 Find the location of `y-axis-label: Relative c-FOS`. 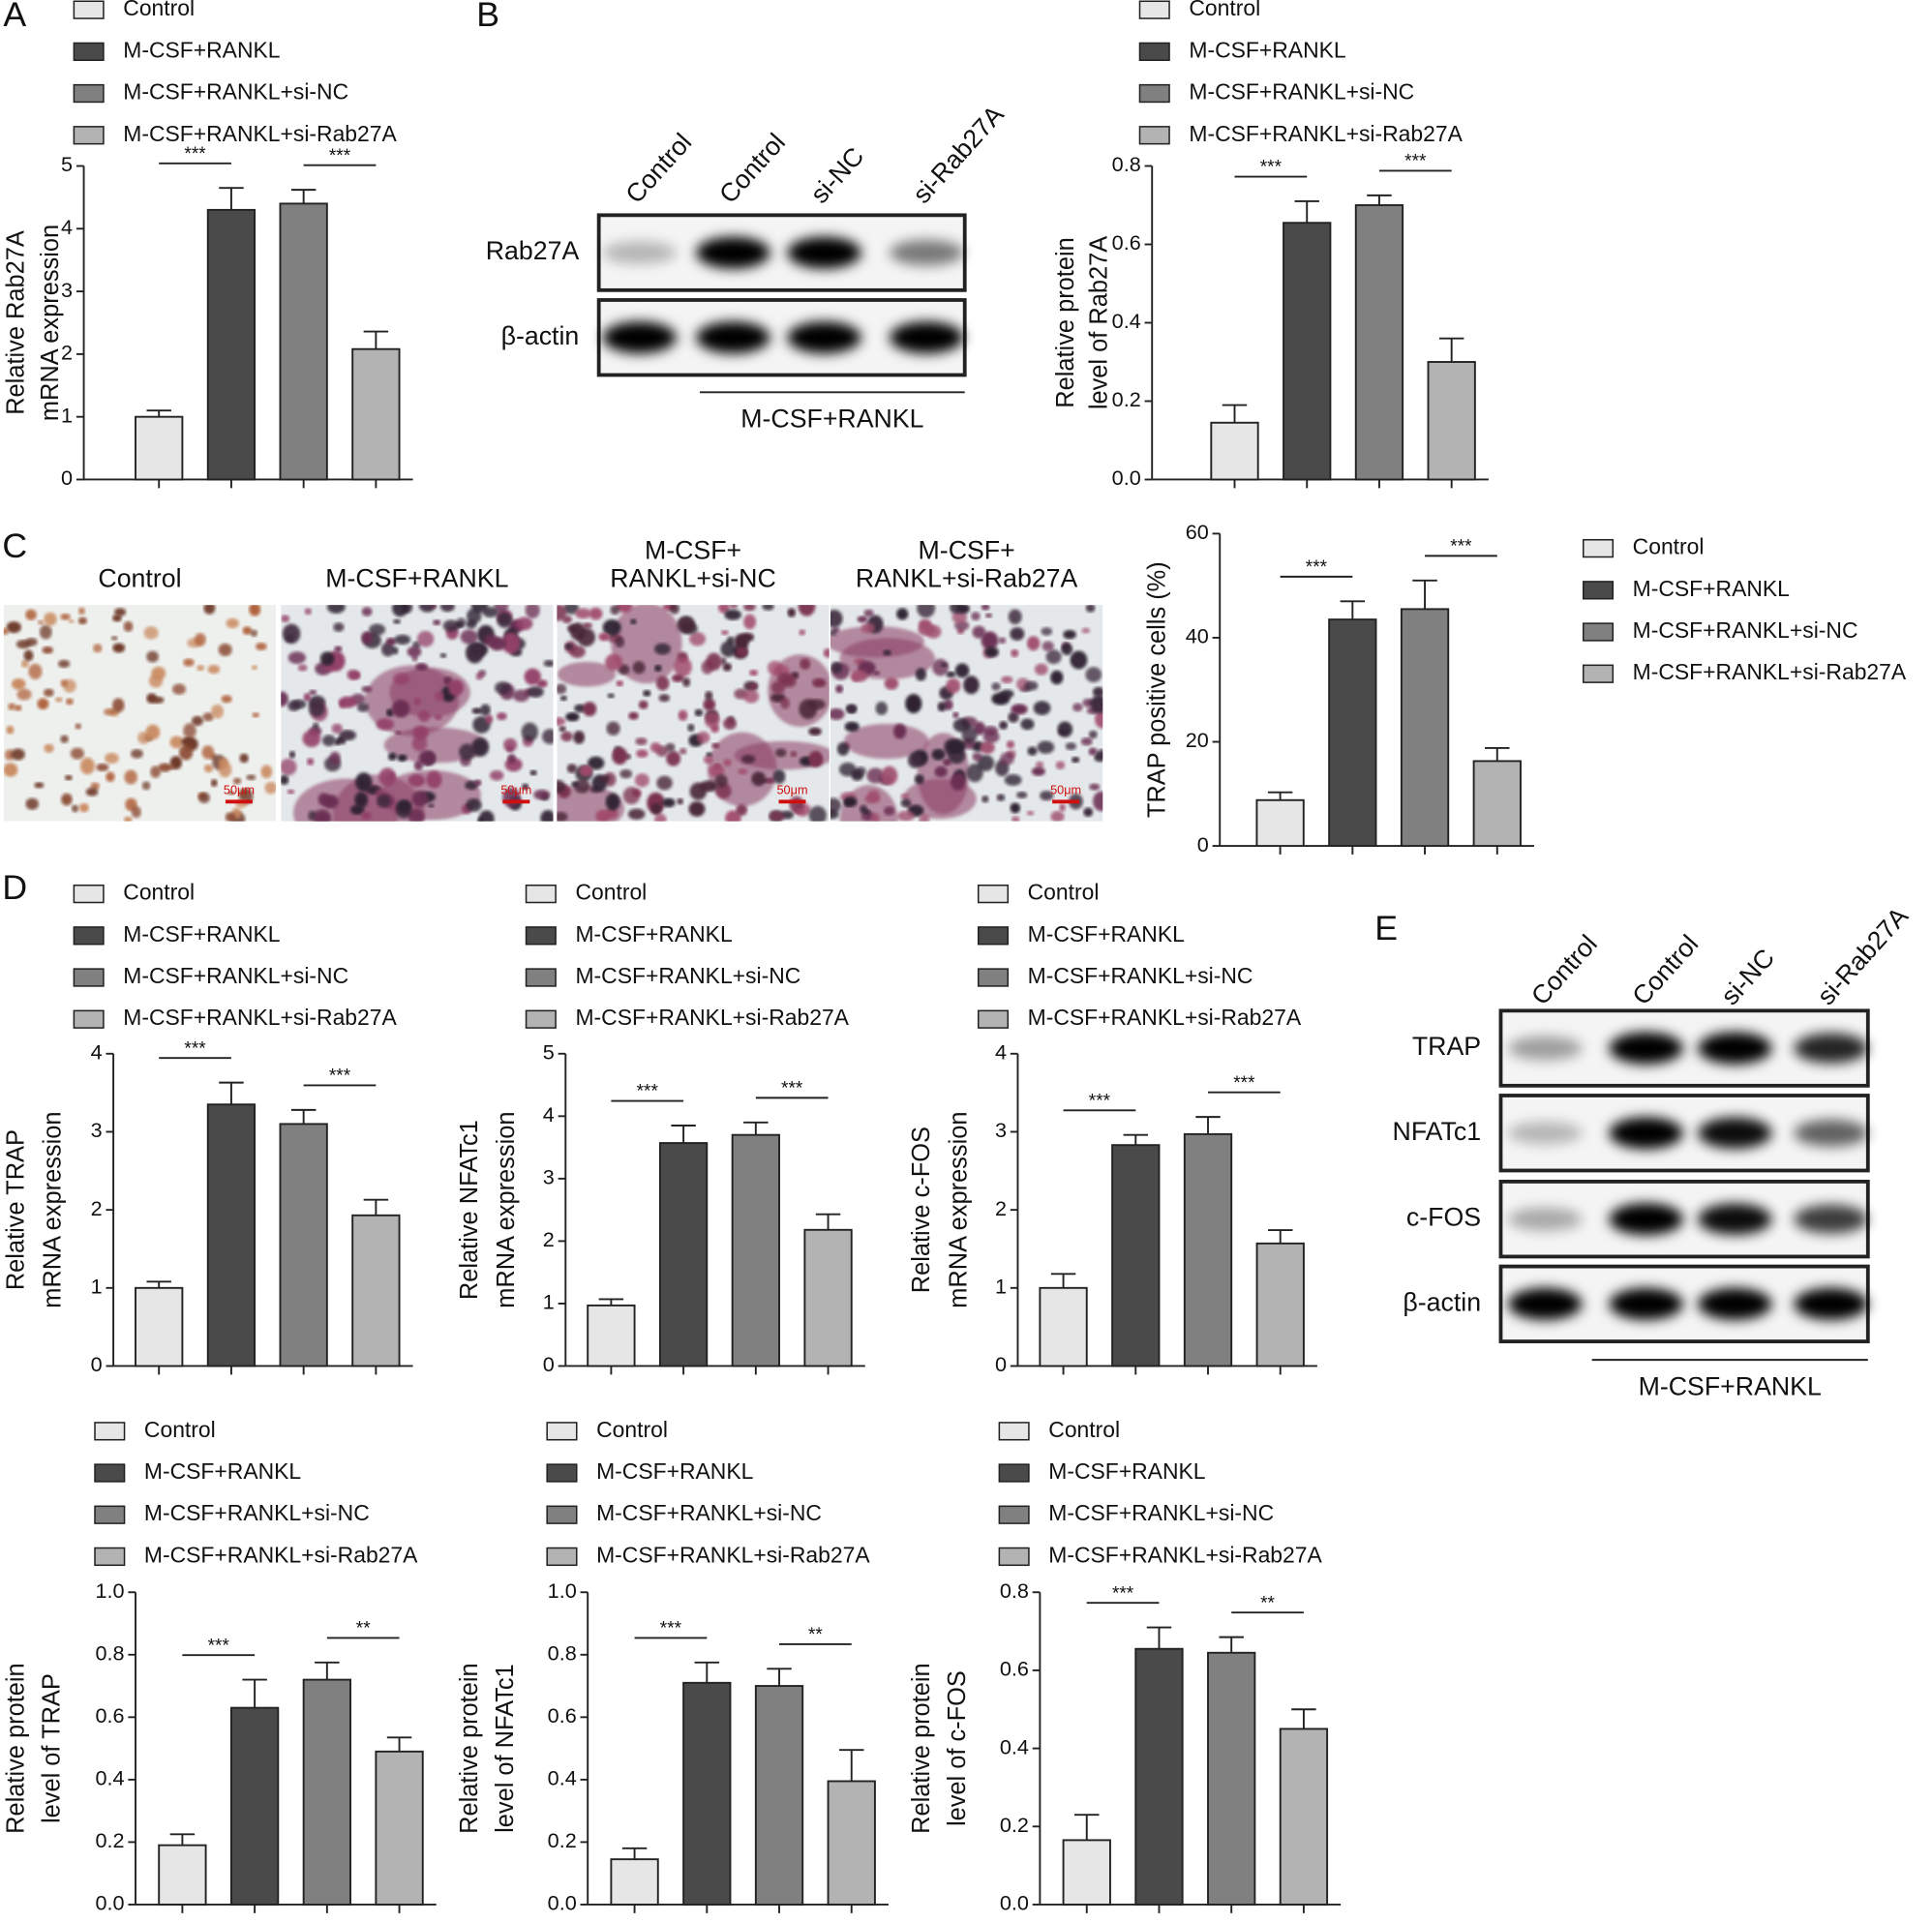

y-axis-label: Relative c-FOS is located at coordinates (921, 1210).